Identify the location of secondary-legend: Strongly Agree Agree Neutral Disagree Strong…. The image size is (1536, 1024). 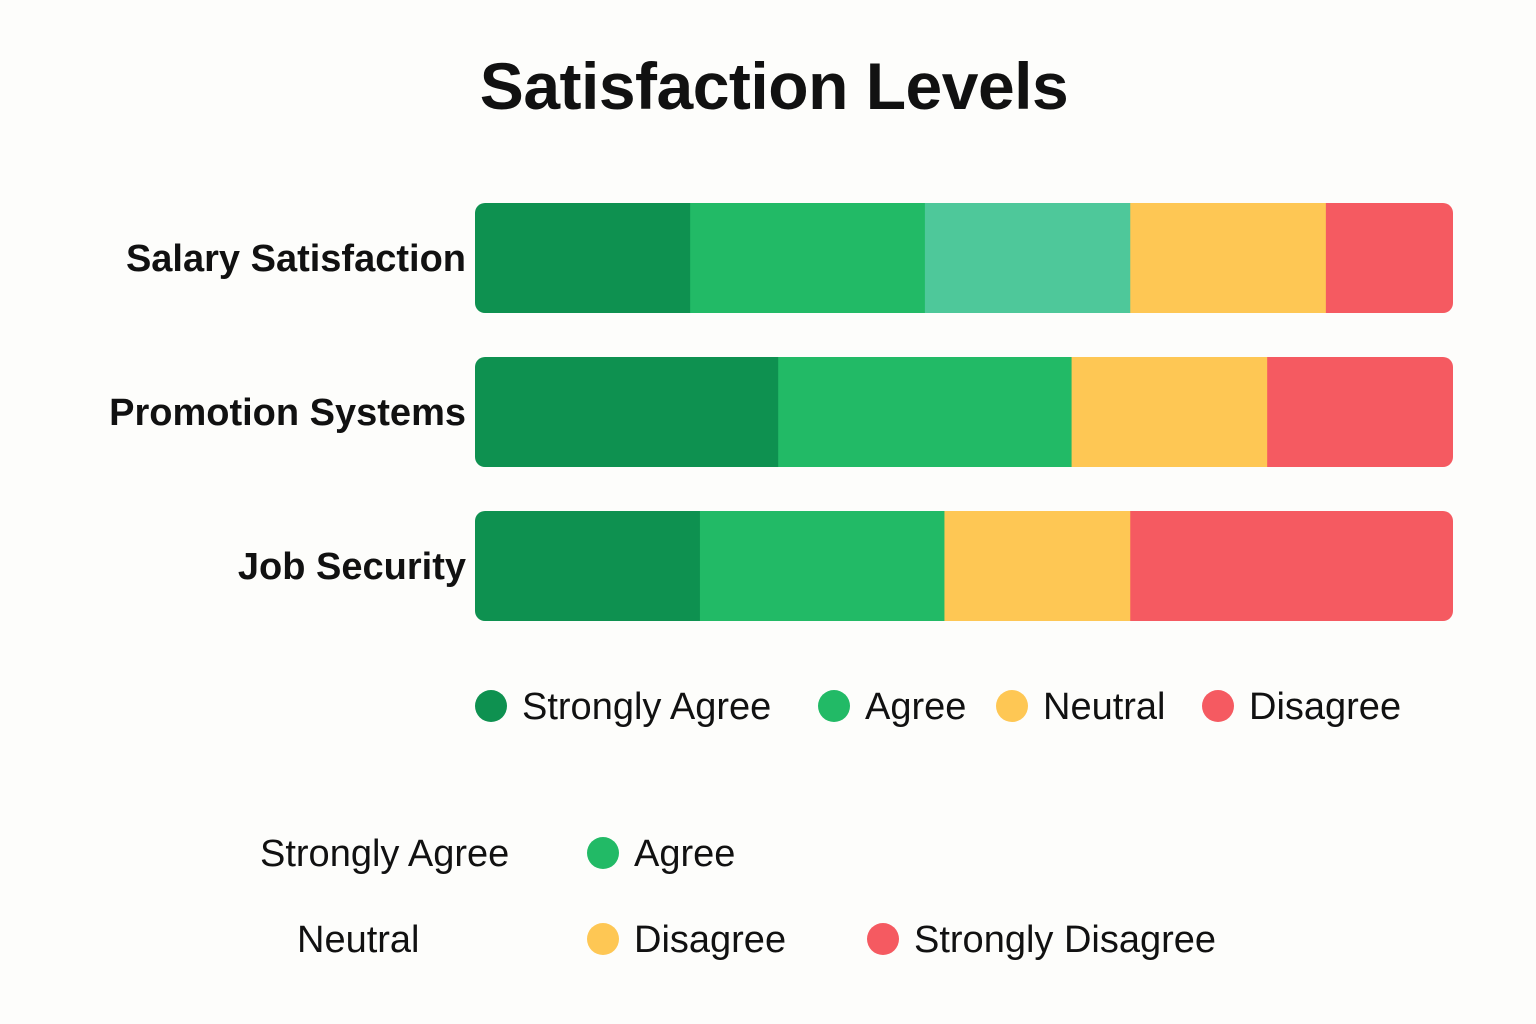
(738, 897).